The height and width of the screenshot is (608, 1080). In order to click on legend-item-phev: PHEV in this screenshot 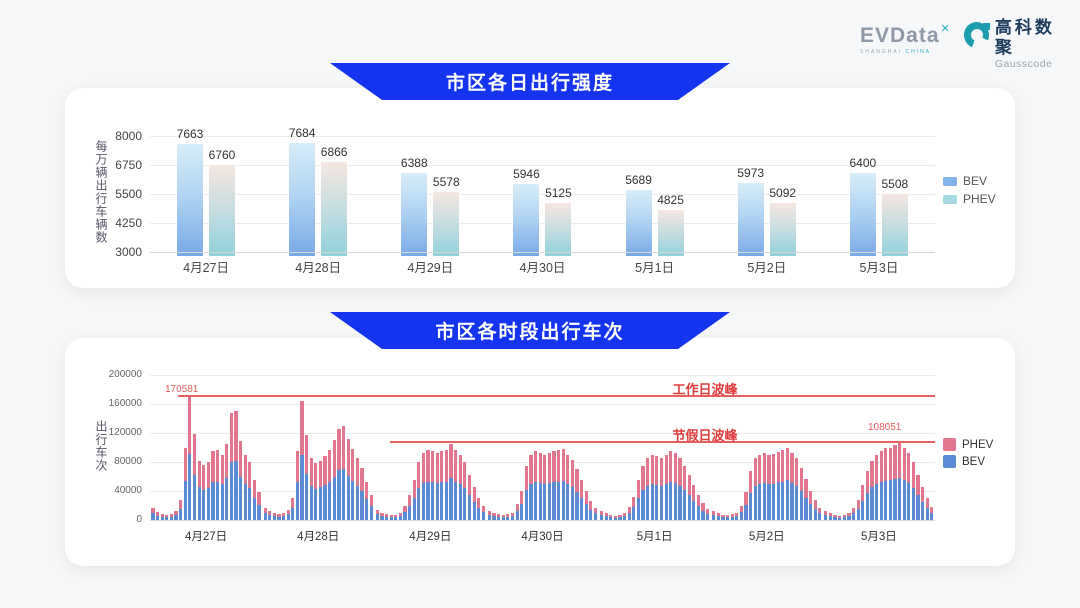, I will do `click(968, 444)`.